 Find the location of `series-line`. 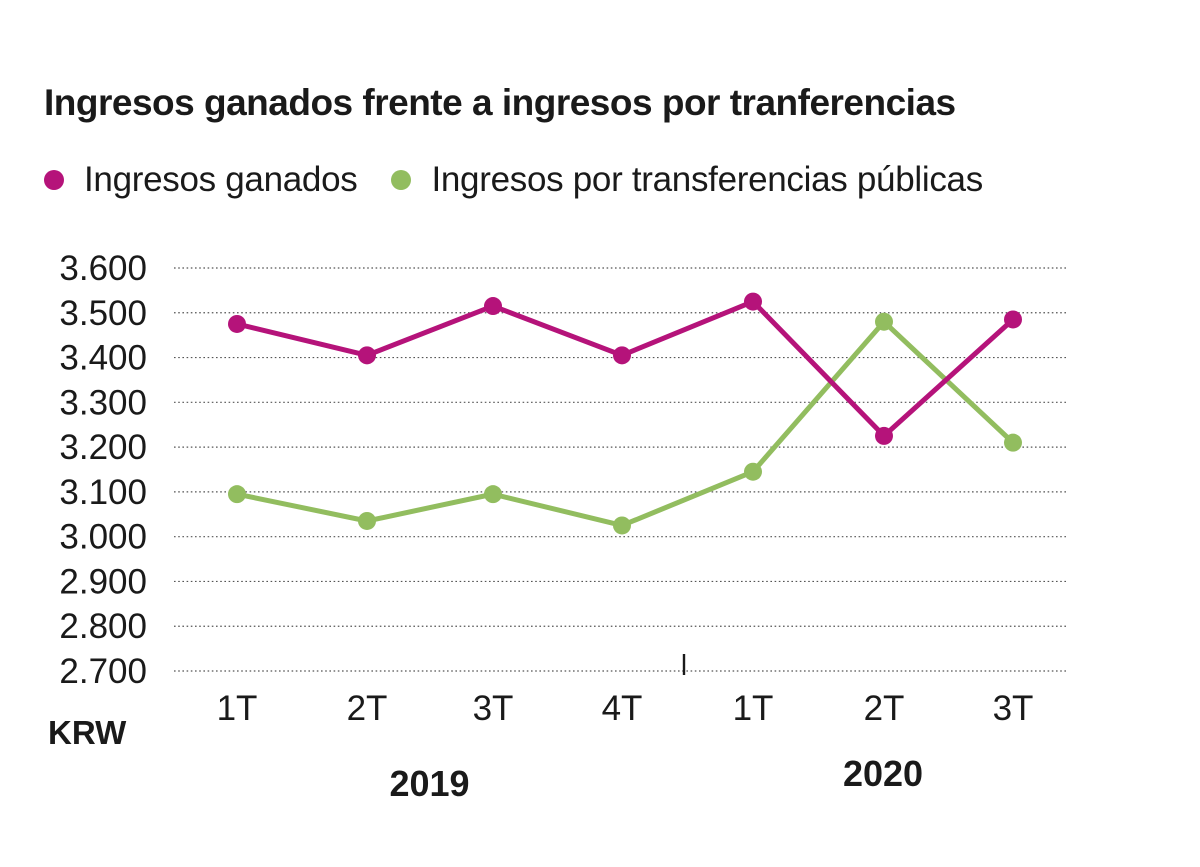

series-line is located at coordinates (625, 369).